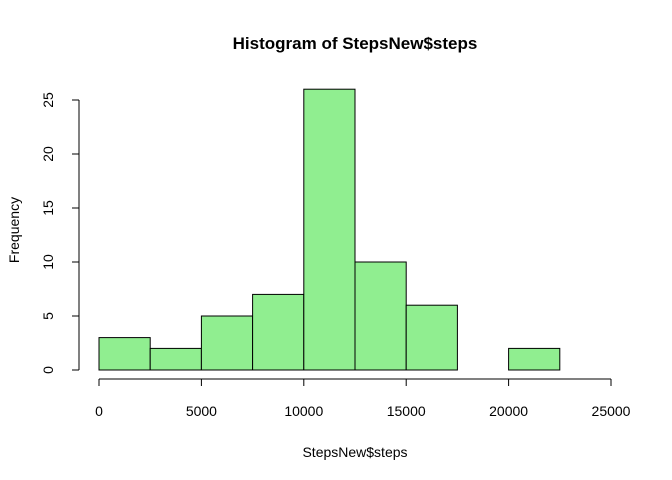 The image size is (672, 480). I want to click on y-tick-label: 5, so click(48, 316).